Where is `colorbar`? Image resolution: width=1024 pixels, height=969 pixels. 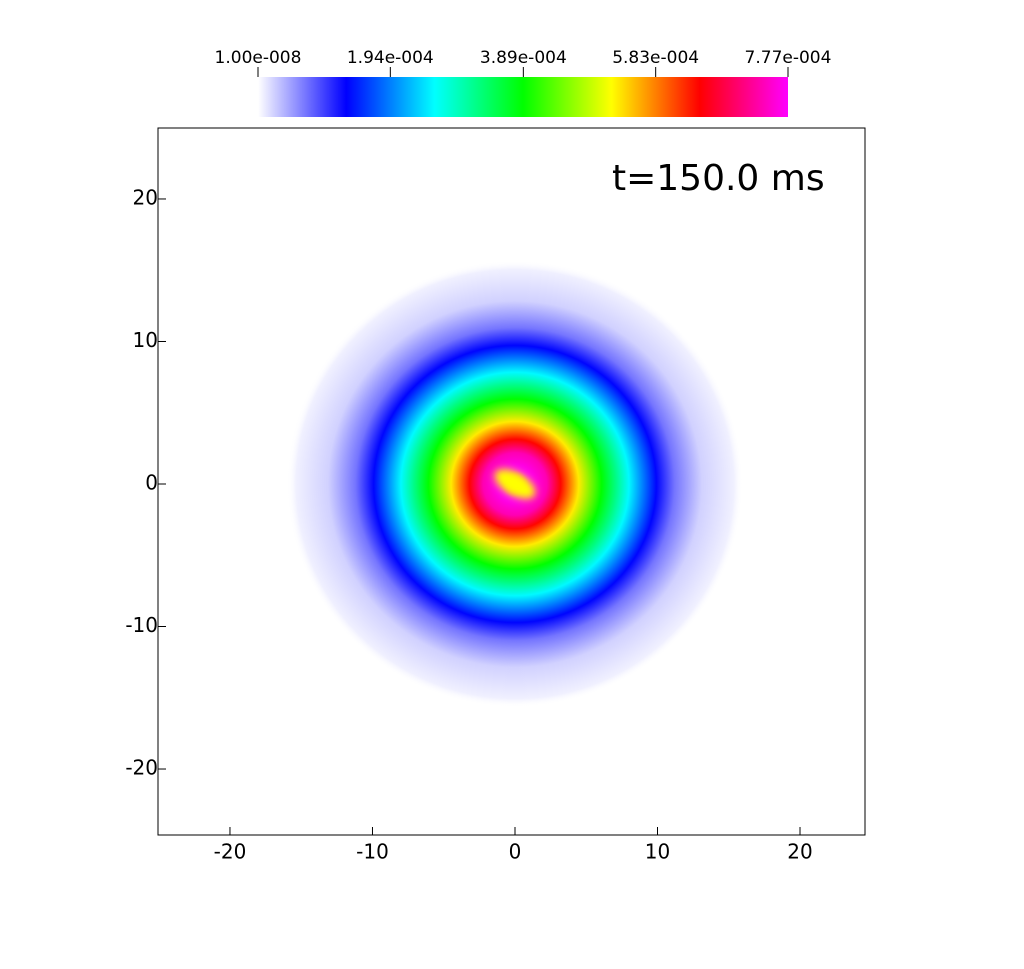 colorbar is located at coordinates (523, 97).